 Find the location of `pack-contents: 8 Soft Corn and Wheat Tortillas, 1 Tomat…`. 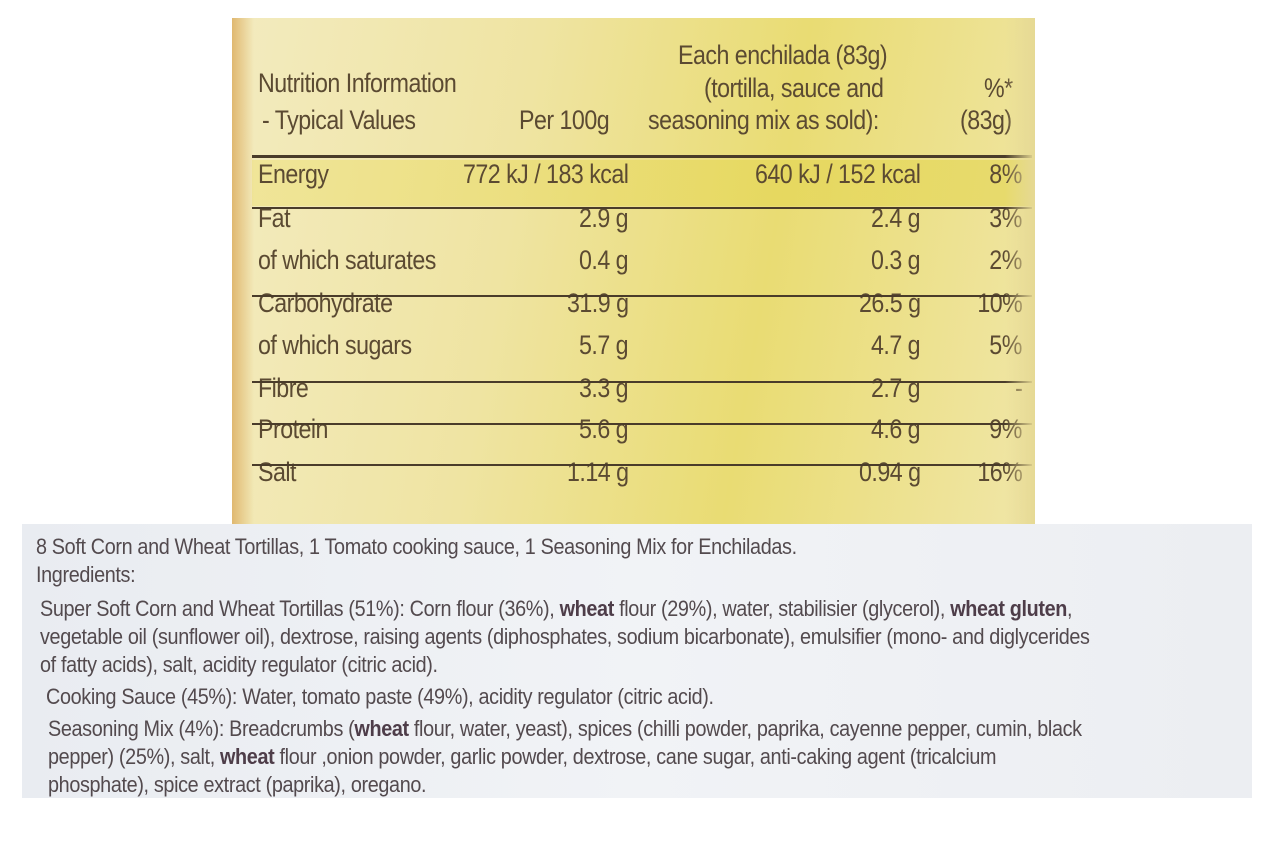

pack-contents: 8 Soft Corn and Wheat Tortillas, 1 Tomat… is located at coordinates (416, 546).